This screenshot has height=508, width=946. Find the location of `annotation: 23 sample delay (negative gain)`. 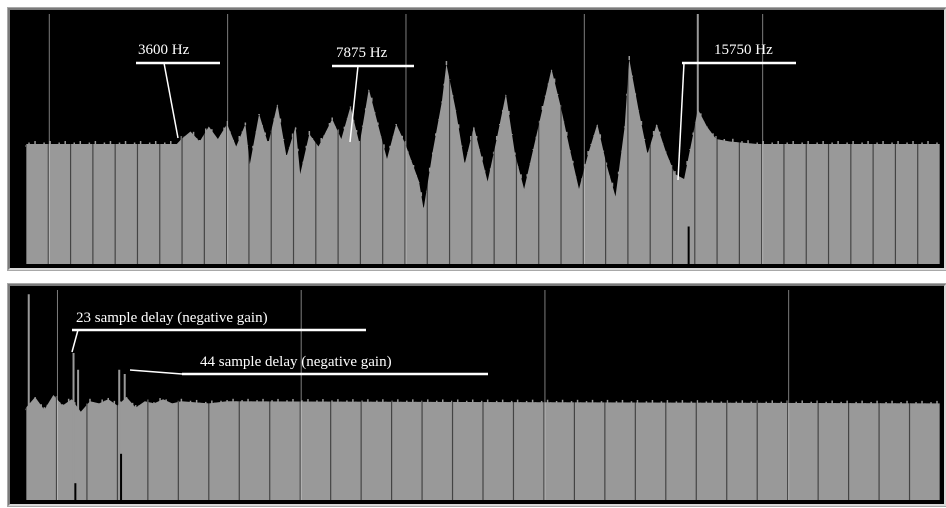

annotation: 23 sample delay (negative gain) is located at coordinates (218, 331).